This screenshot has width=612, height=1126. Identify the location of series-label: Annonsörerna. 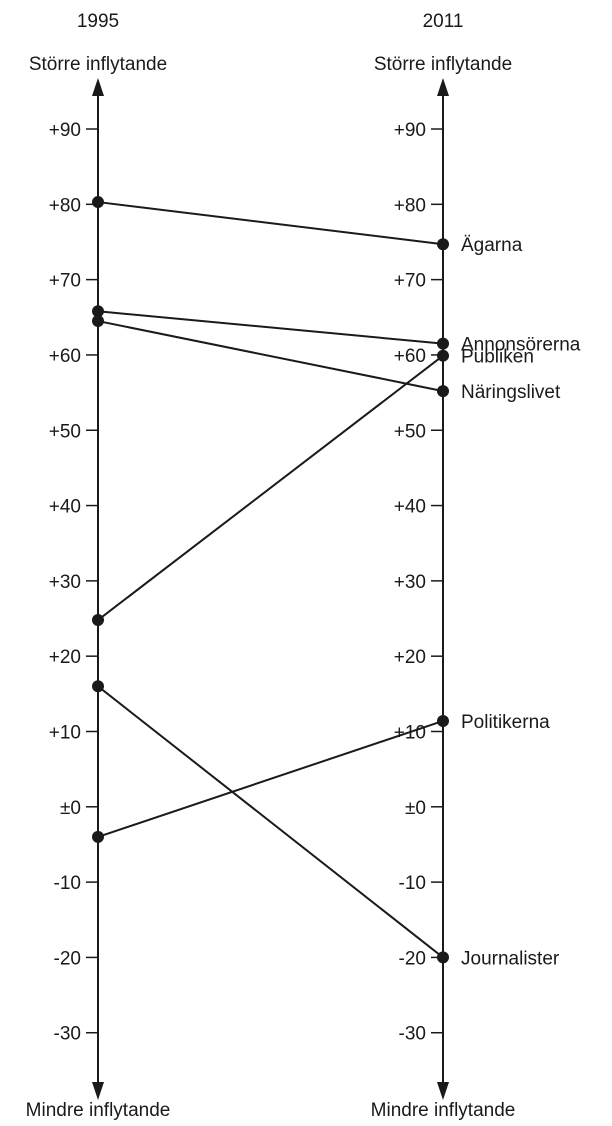
(521, 345).